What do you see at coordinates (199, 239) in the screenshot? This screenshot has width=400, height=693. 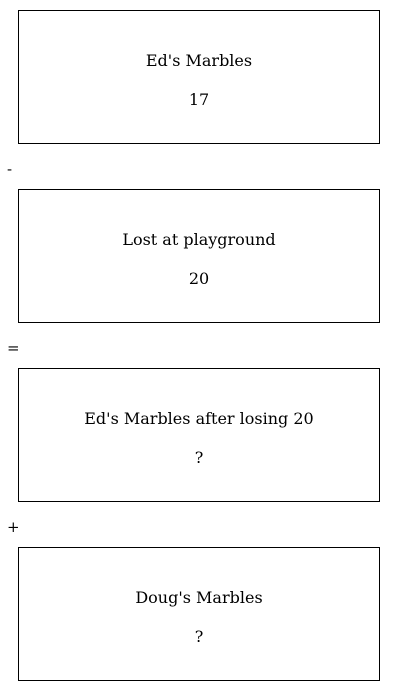 I see `box-label: Lost at playground` at bounding box center [199, 239].